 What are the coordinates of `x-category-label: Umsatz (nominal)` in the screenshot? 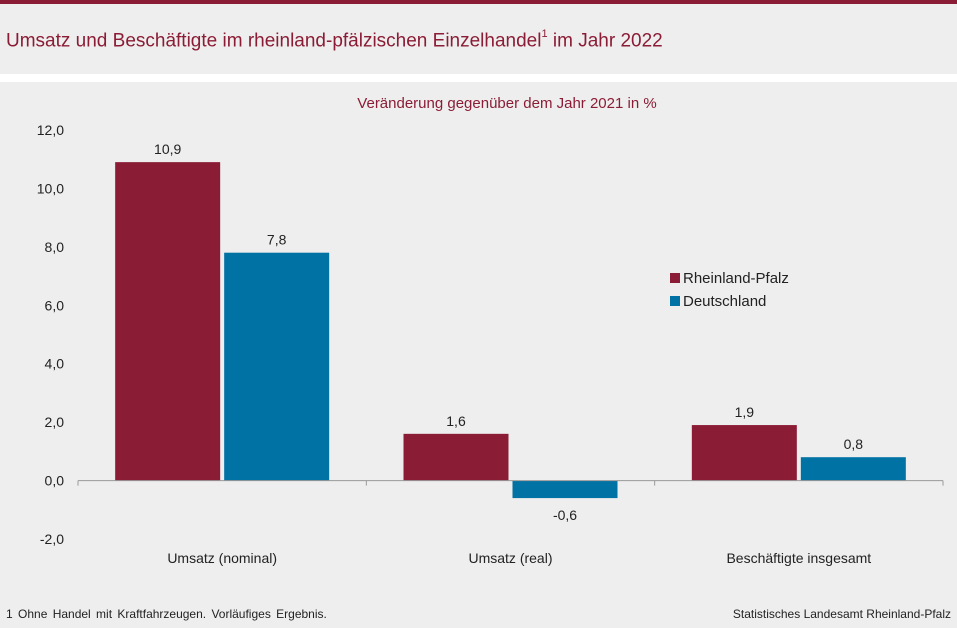 It's located at (222, 558).